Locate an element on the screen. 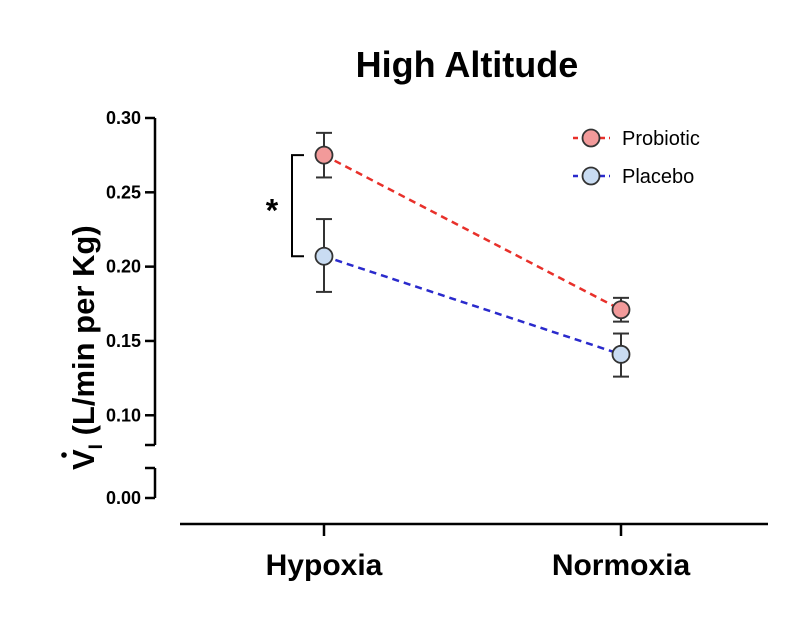  y-axis-label: VI (L/min per Kg) is located at coordinates (86, 347).